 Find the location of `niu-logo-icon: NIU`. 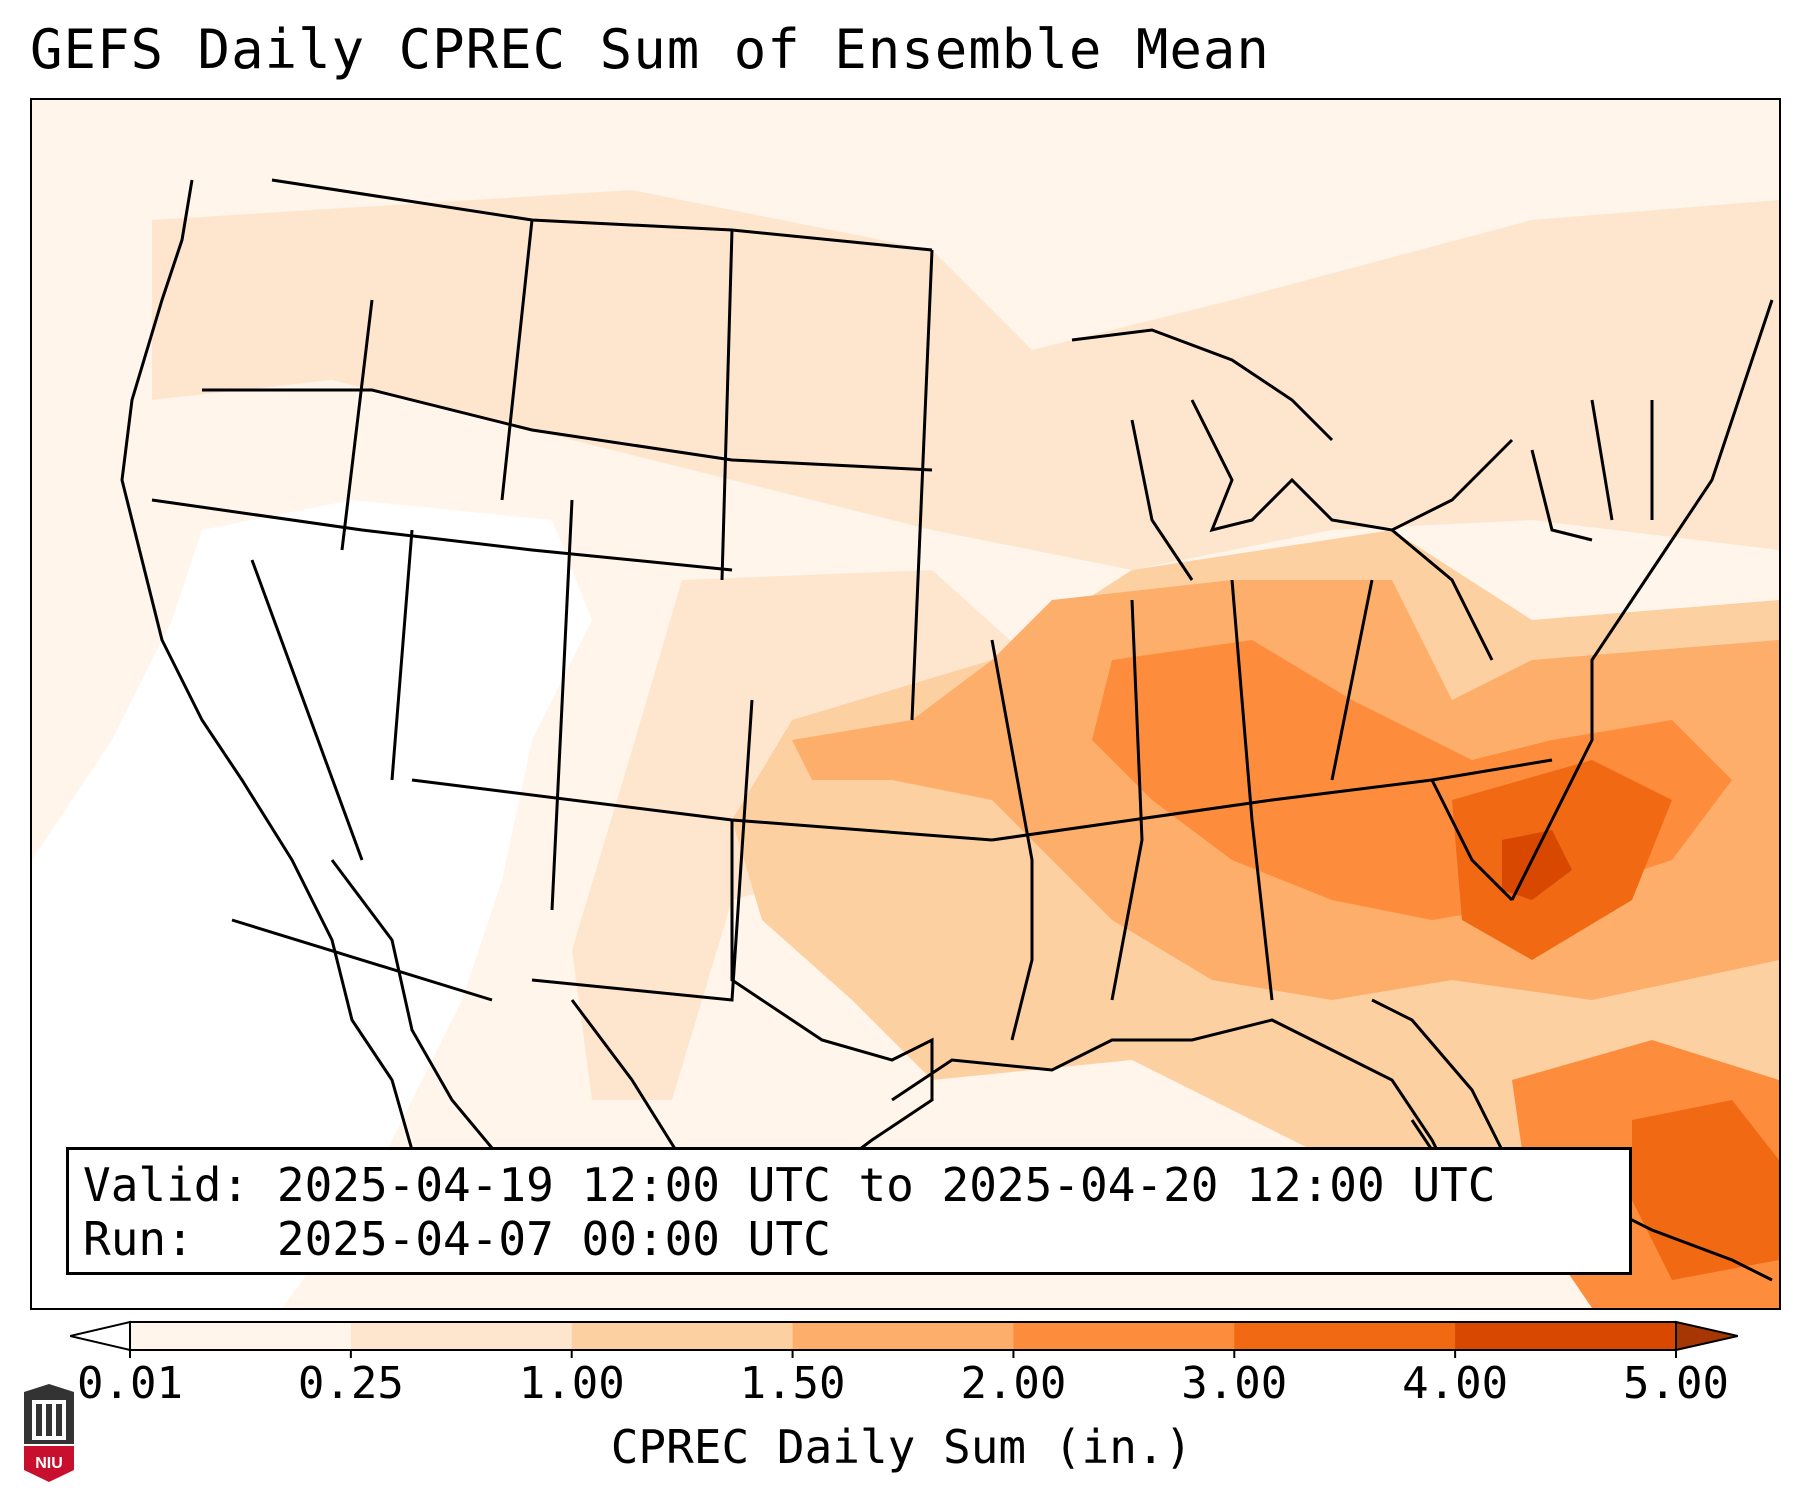

niu-logo-icon: NIU is located at coordinates (49, 1433).